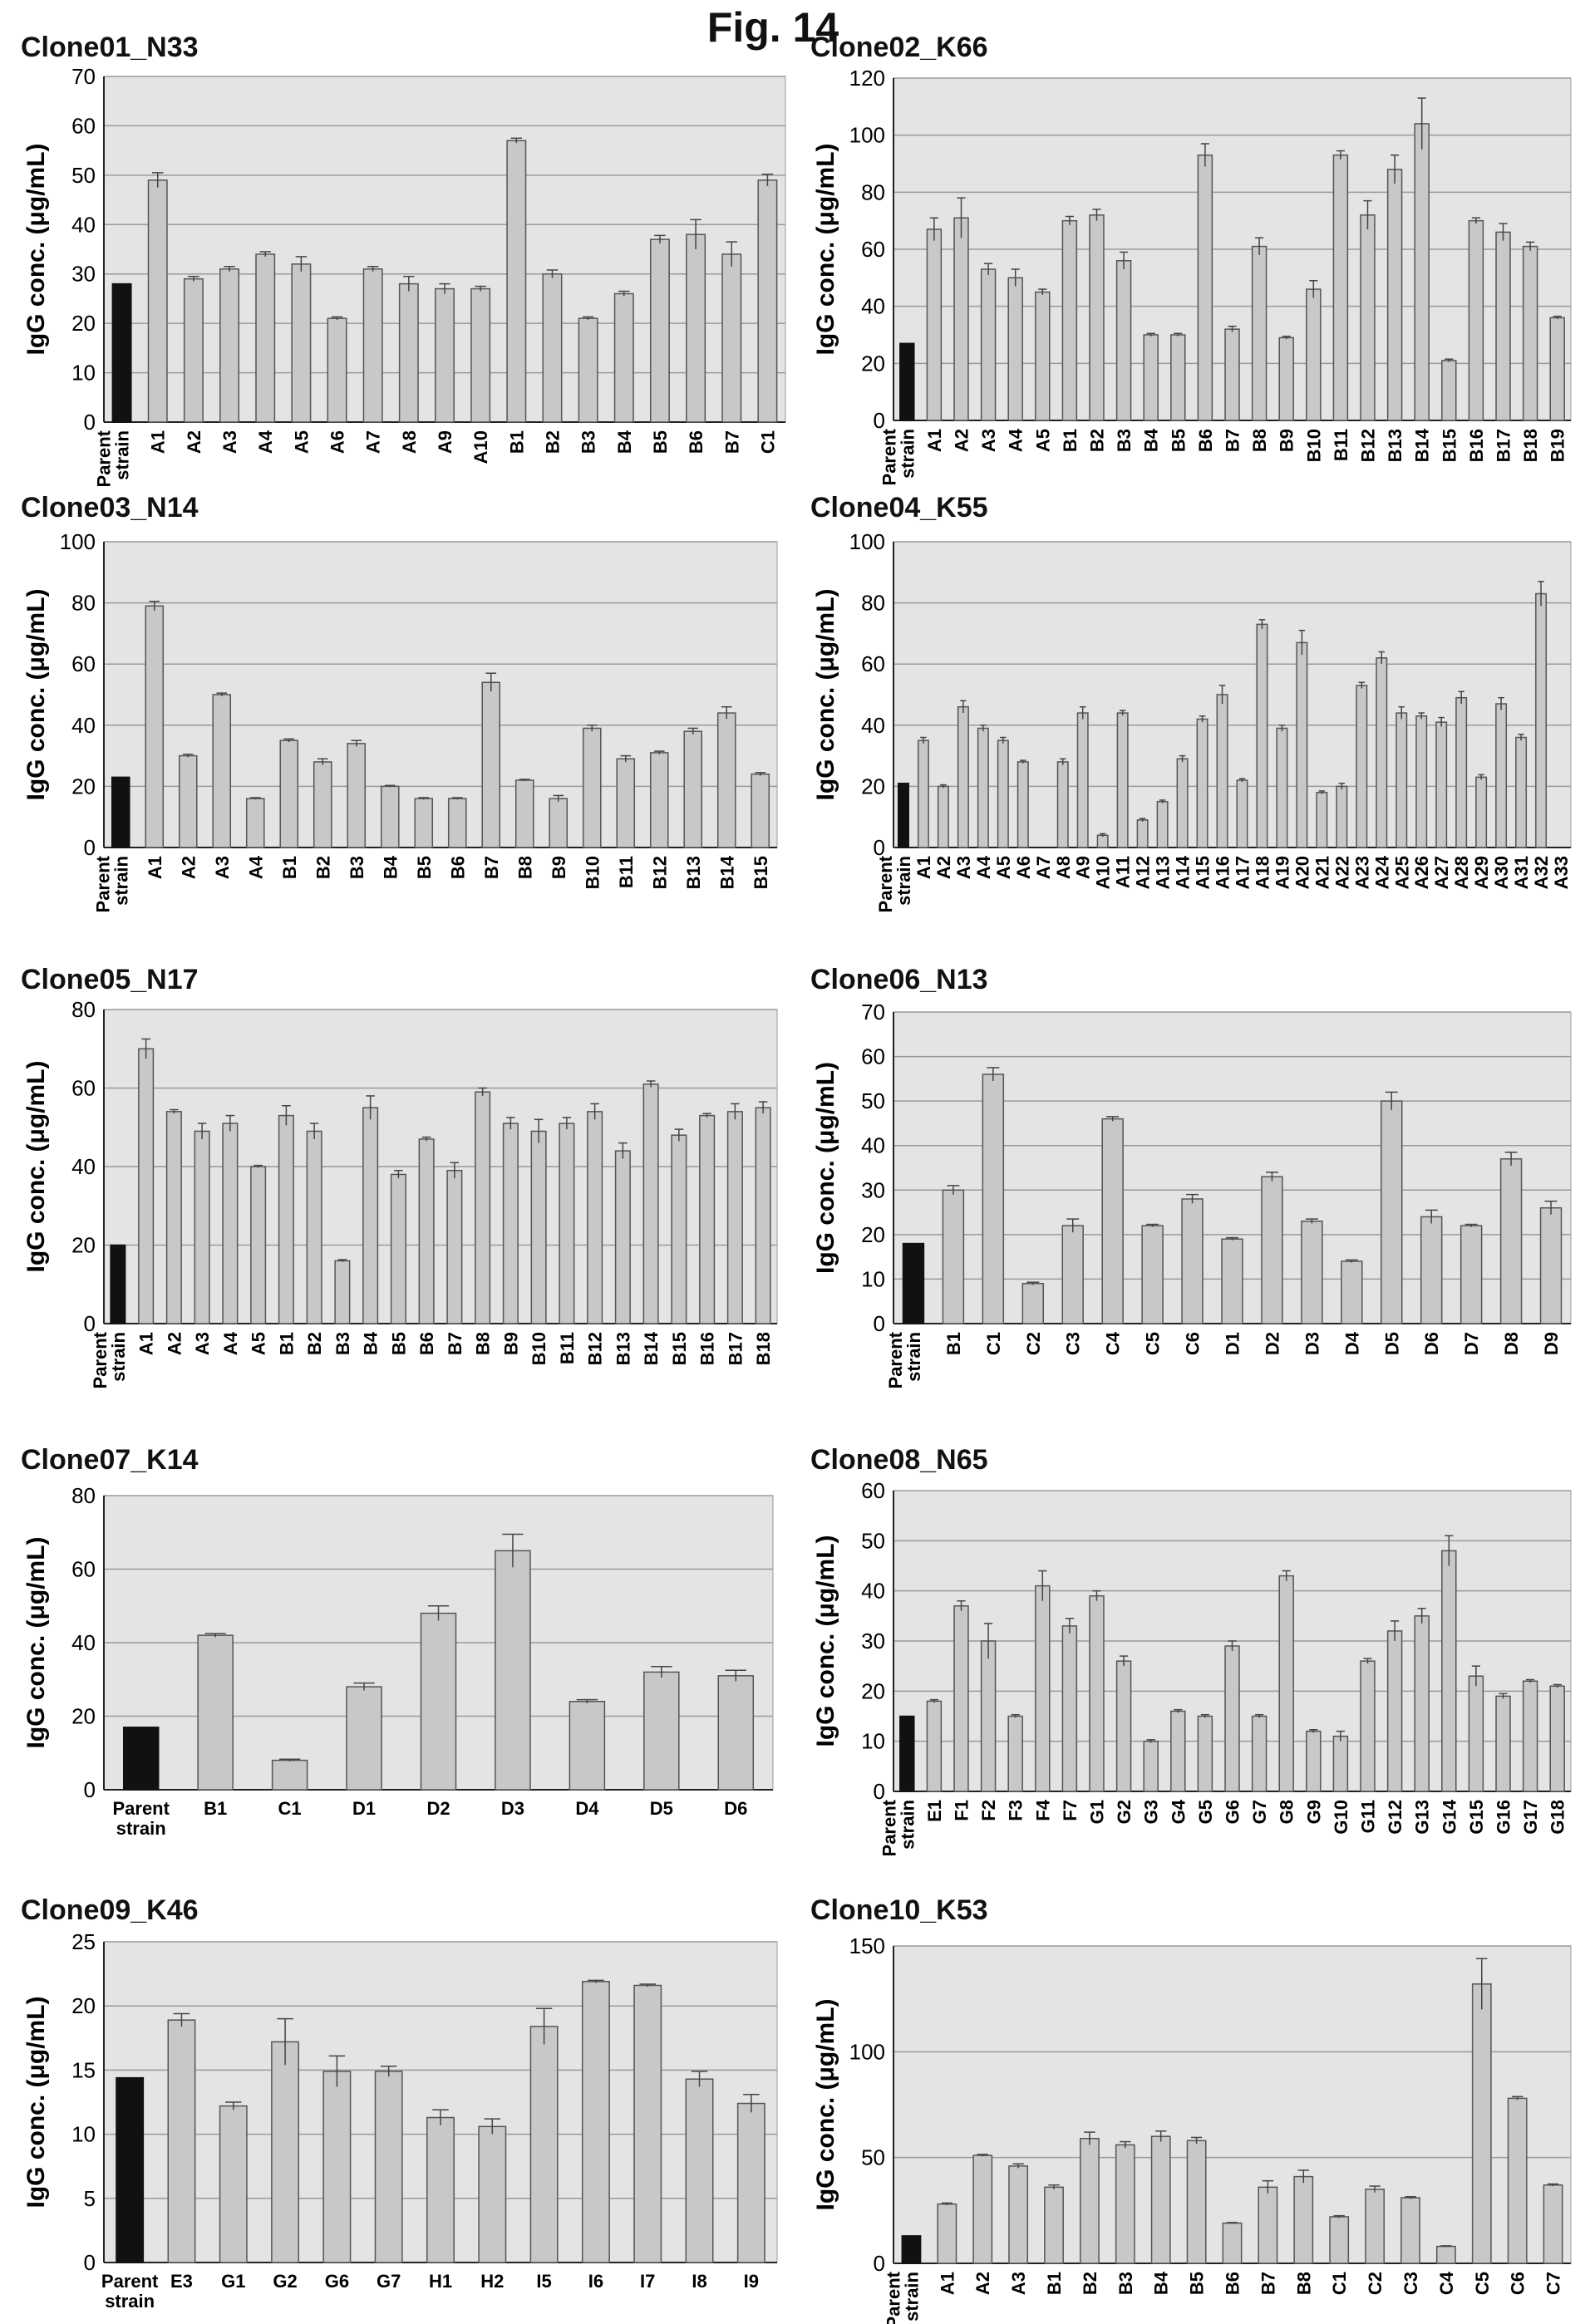  Describe the element at coordinates (988, 1810) in the screenshot. I see `x-tick-label: F2` at that location.